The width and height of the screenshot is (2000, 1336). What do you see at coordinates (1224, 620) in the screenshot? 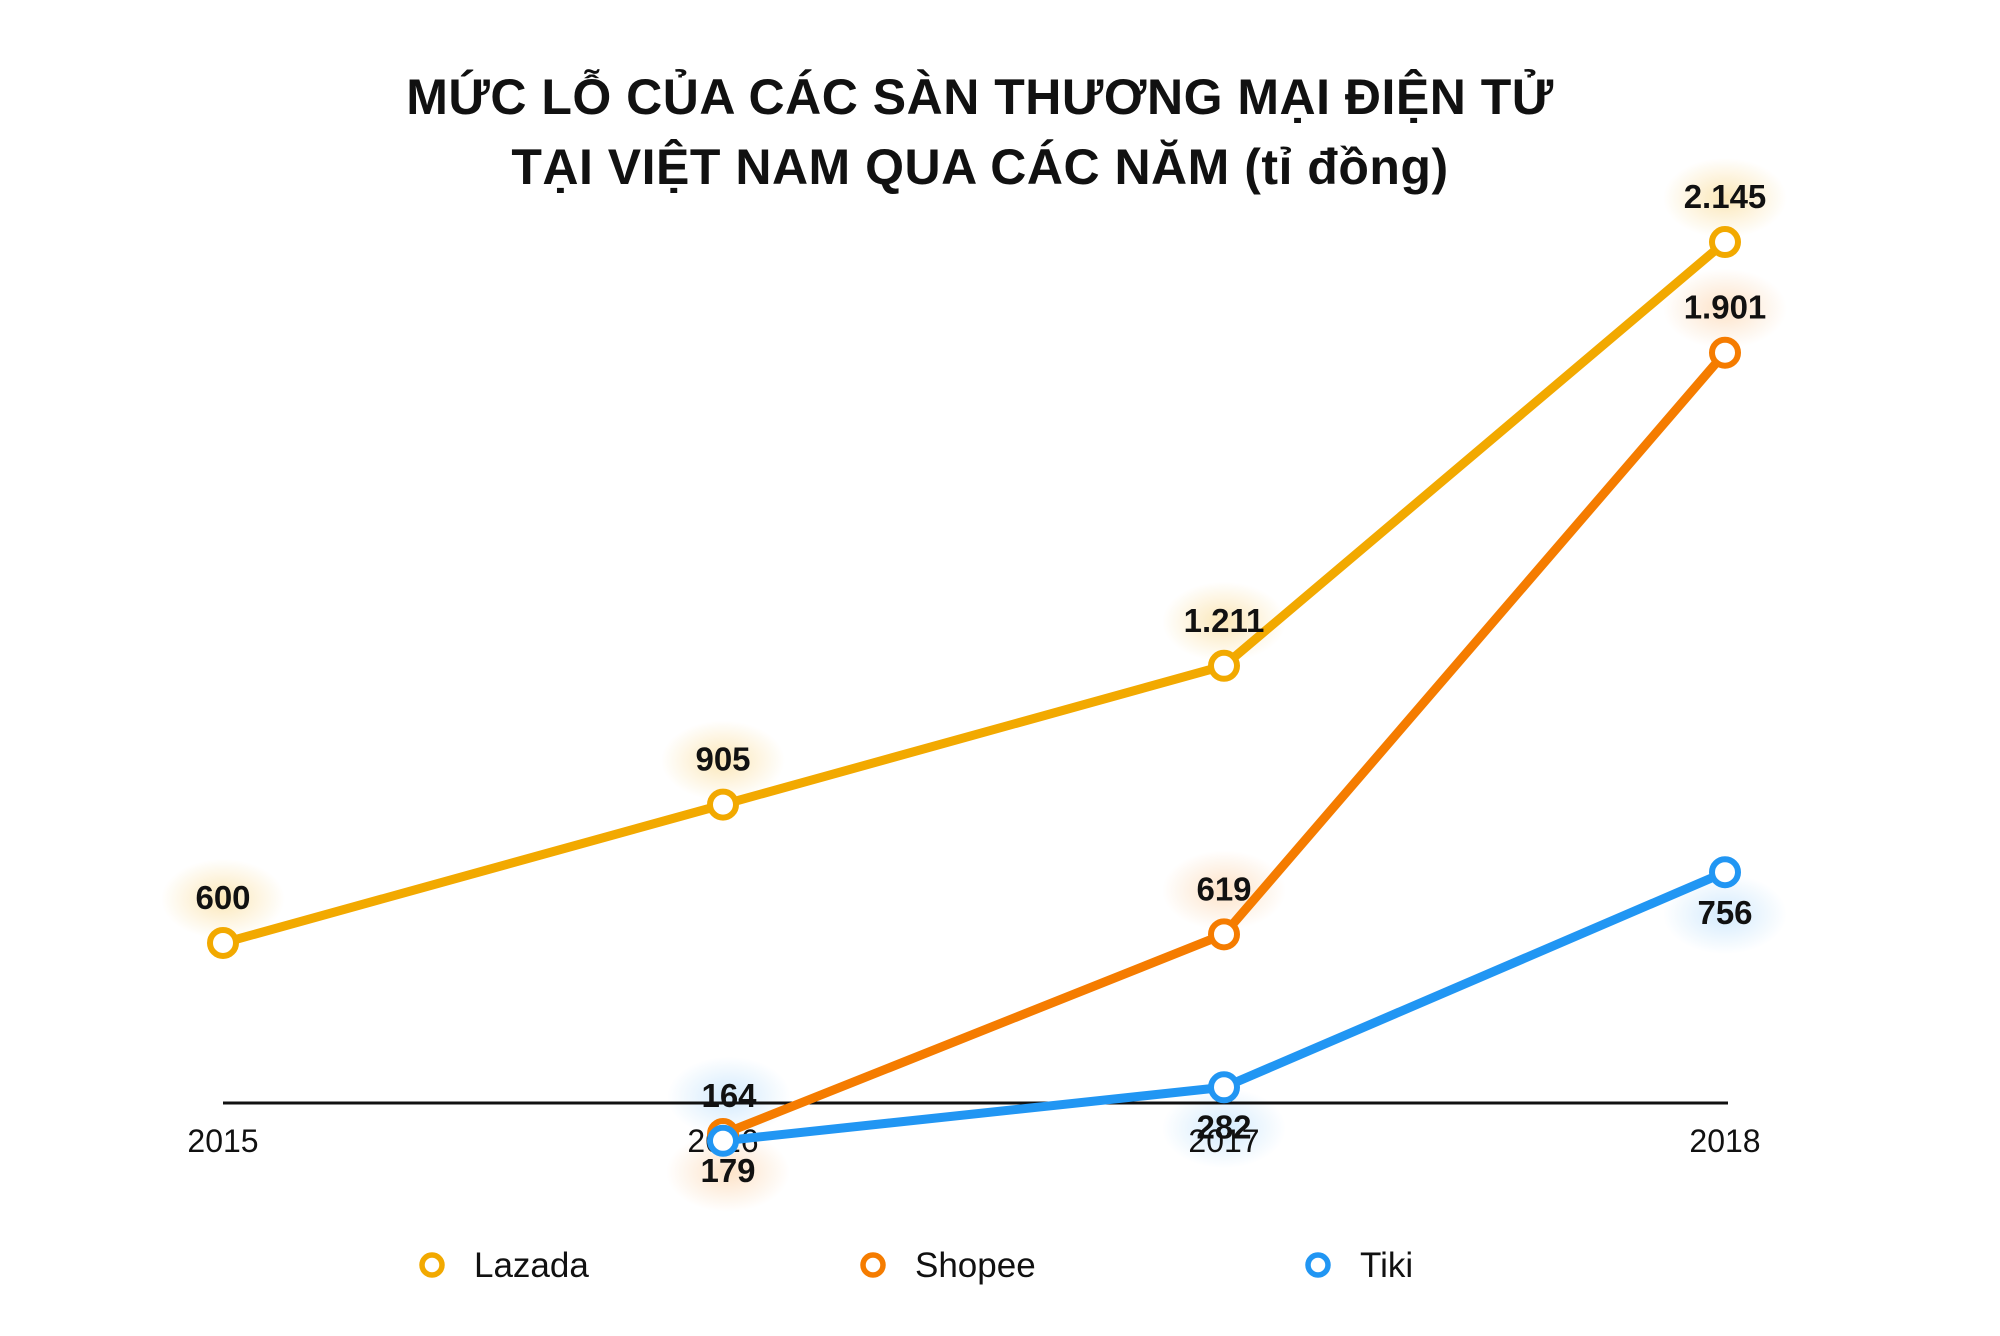
I see `data-label-lazada-2017: 1.211` at bounding box center [1224, 620].